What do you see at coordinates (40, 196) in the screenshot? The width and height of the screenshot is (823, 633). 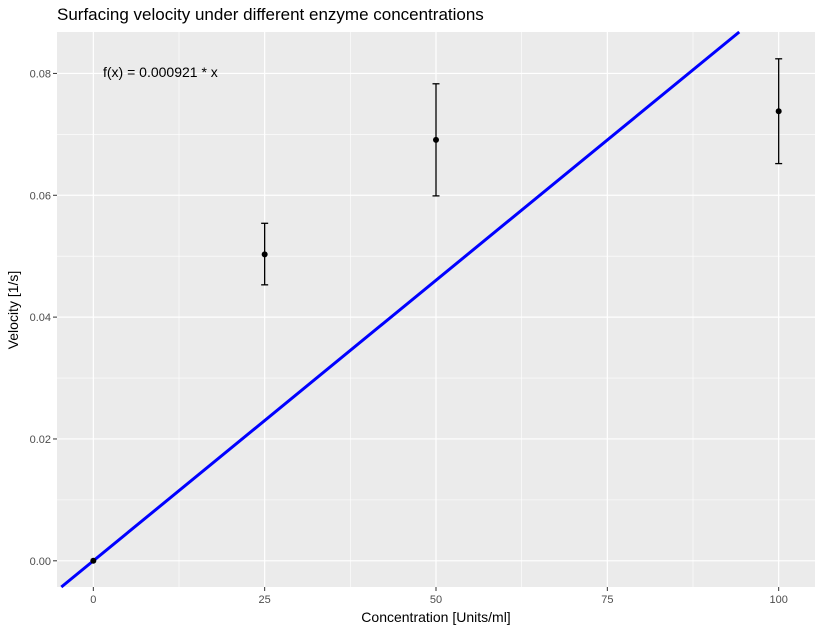 I see `y-tick-label: 0.06` at bounding box center [40, 196].